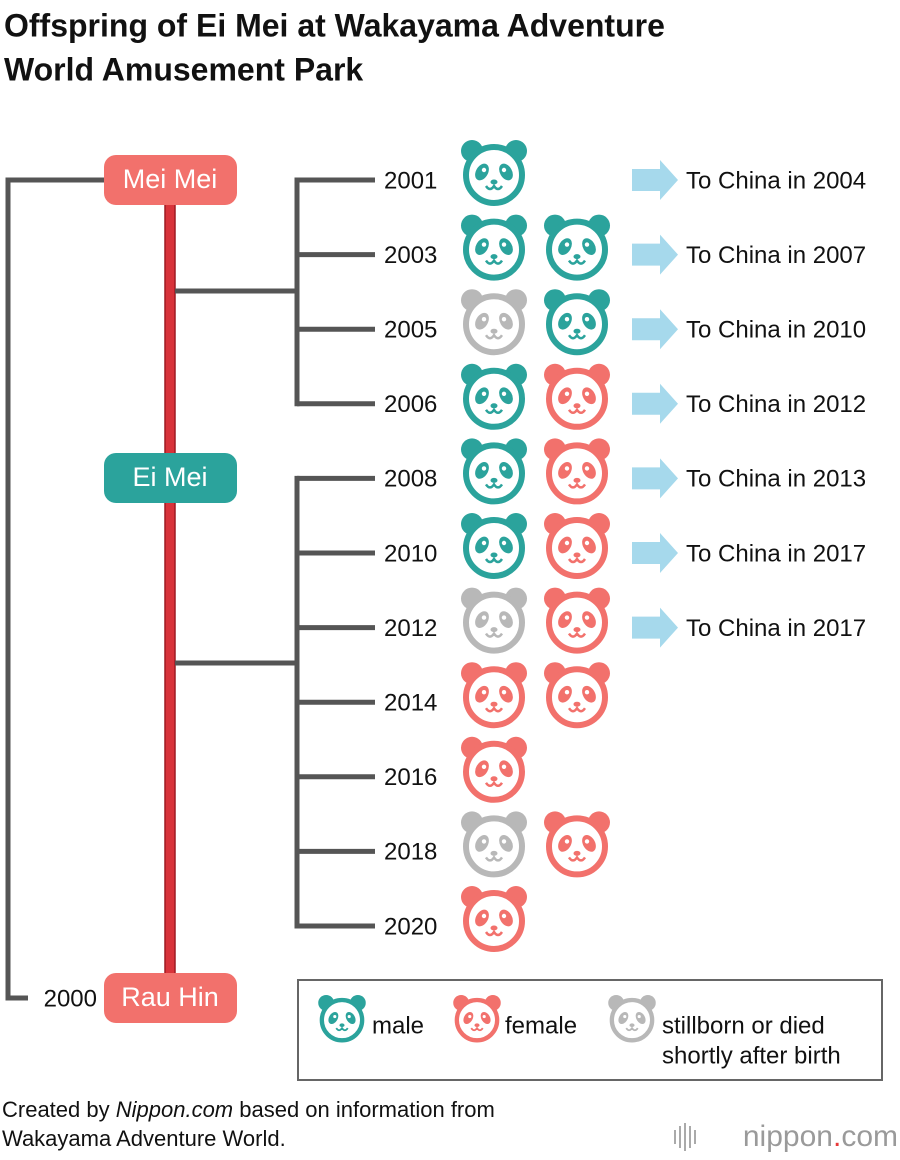  I want to click on legend-label: male, so click(398, 1025).